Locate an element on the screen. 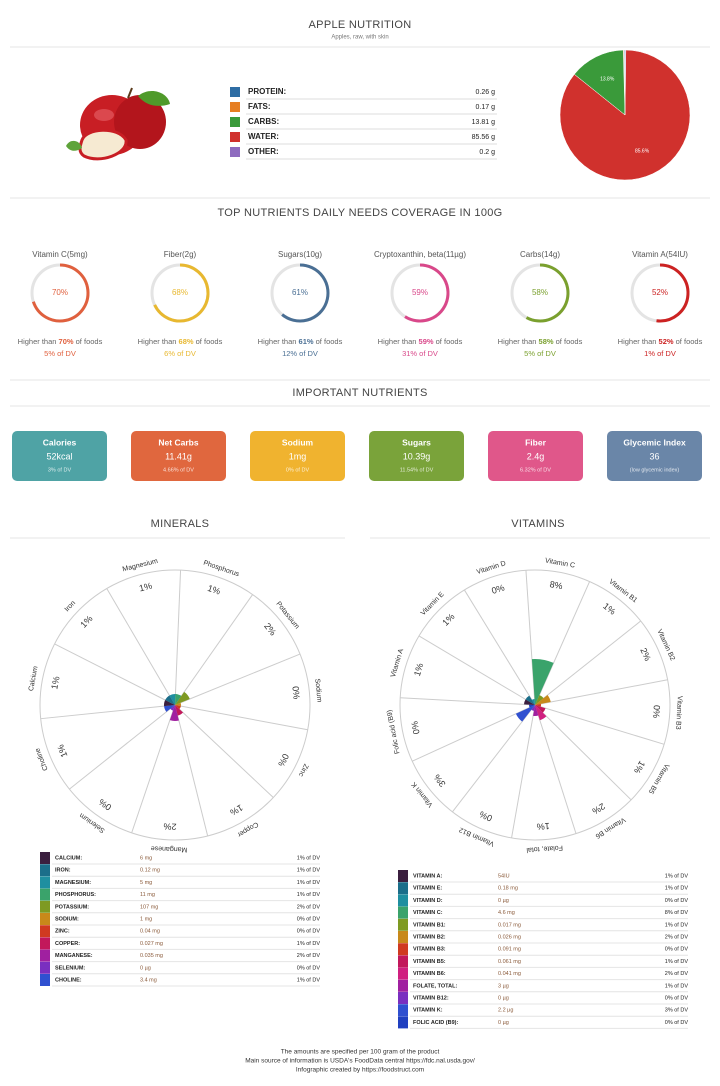 Image resolution: width=720 pixels, height=1086 pixels. card-dv: 0% of DV is located at coordinates (298, 470).